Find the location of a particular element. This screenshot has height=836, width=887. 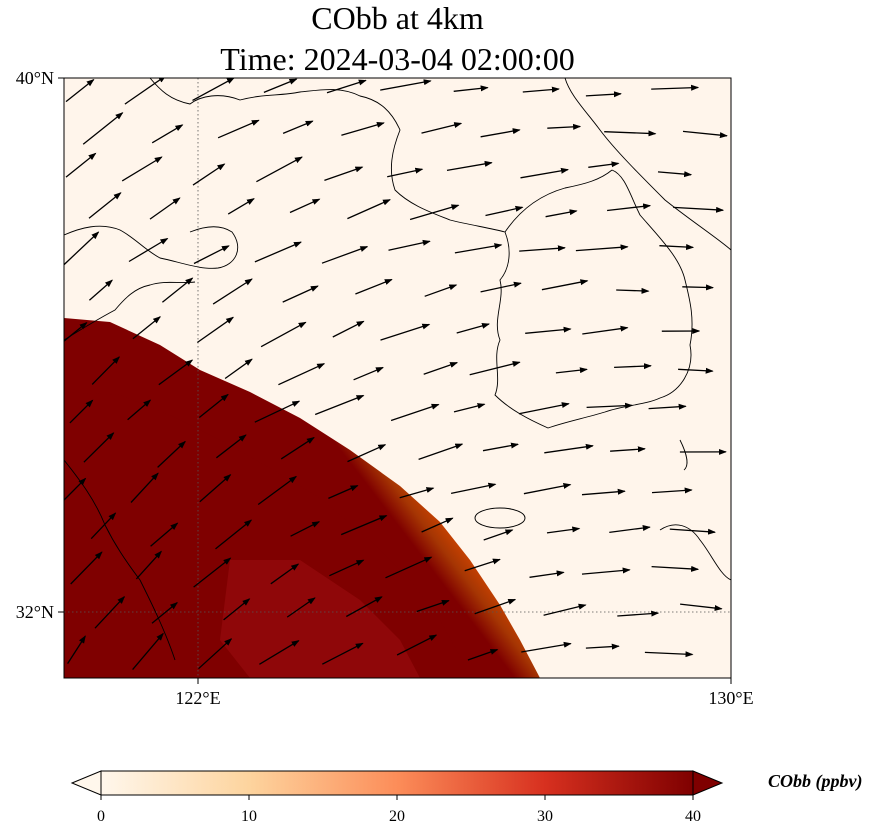

x-tick-label-122e: 122°E is located at coordinates (197, 698).